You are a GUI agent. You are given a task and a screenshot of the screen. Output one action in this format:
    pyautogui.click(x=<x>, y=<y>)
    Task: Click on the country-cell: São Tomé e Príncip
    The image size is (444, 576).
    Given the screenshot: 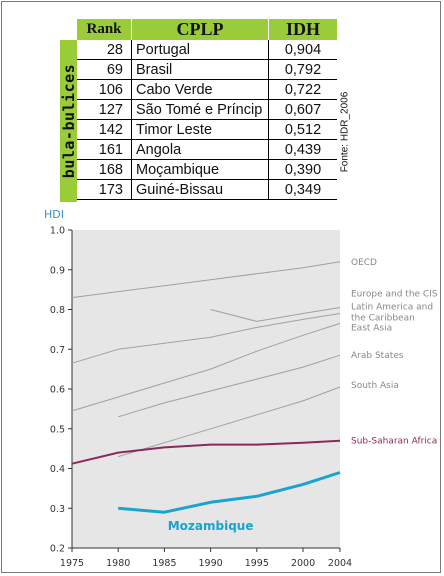 What is the action you would take?
    pyautogui.click(x=200, y=109)
    